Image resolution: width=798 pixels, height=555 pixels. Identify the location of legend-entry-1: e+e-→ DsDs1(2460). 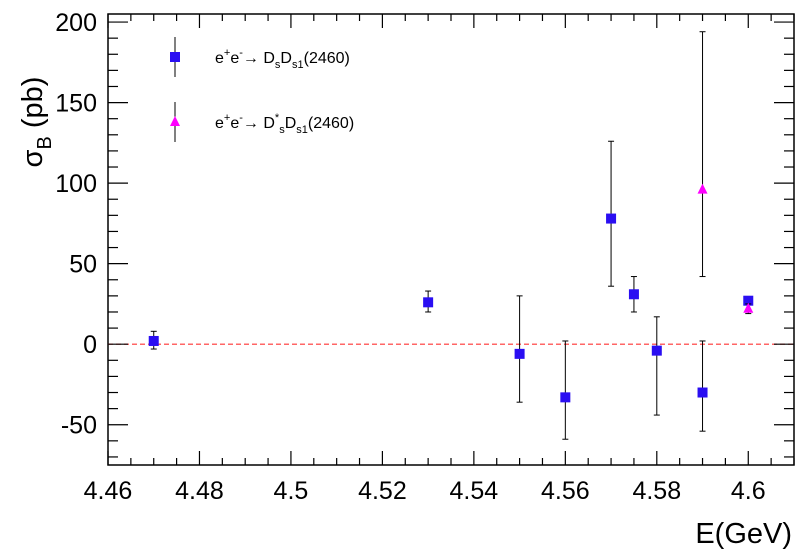
(260, 57).